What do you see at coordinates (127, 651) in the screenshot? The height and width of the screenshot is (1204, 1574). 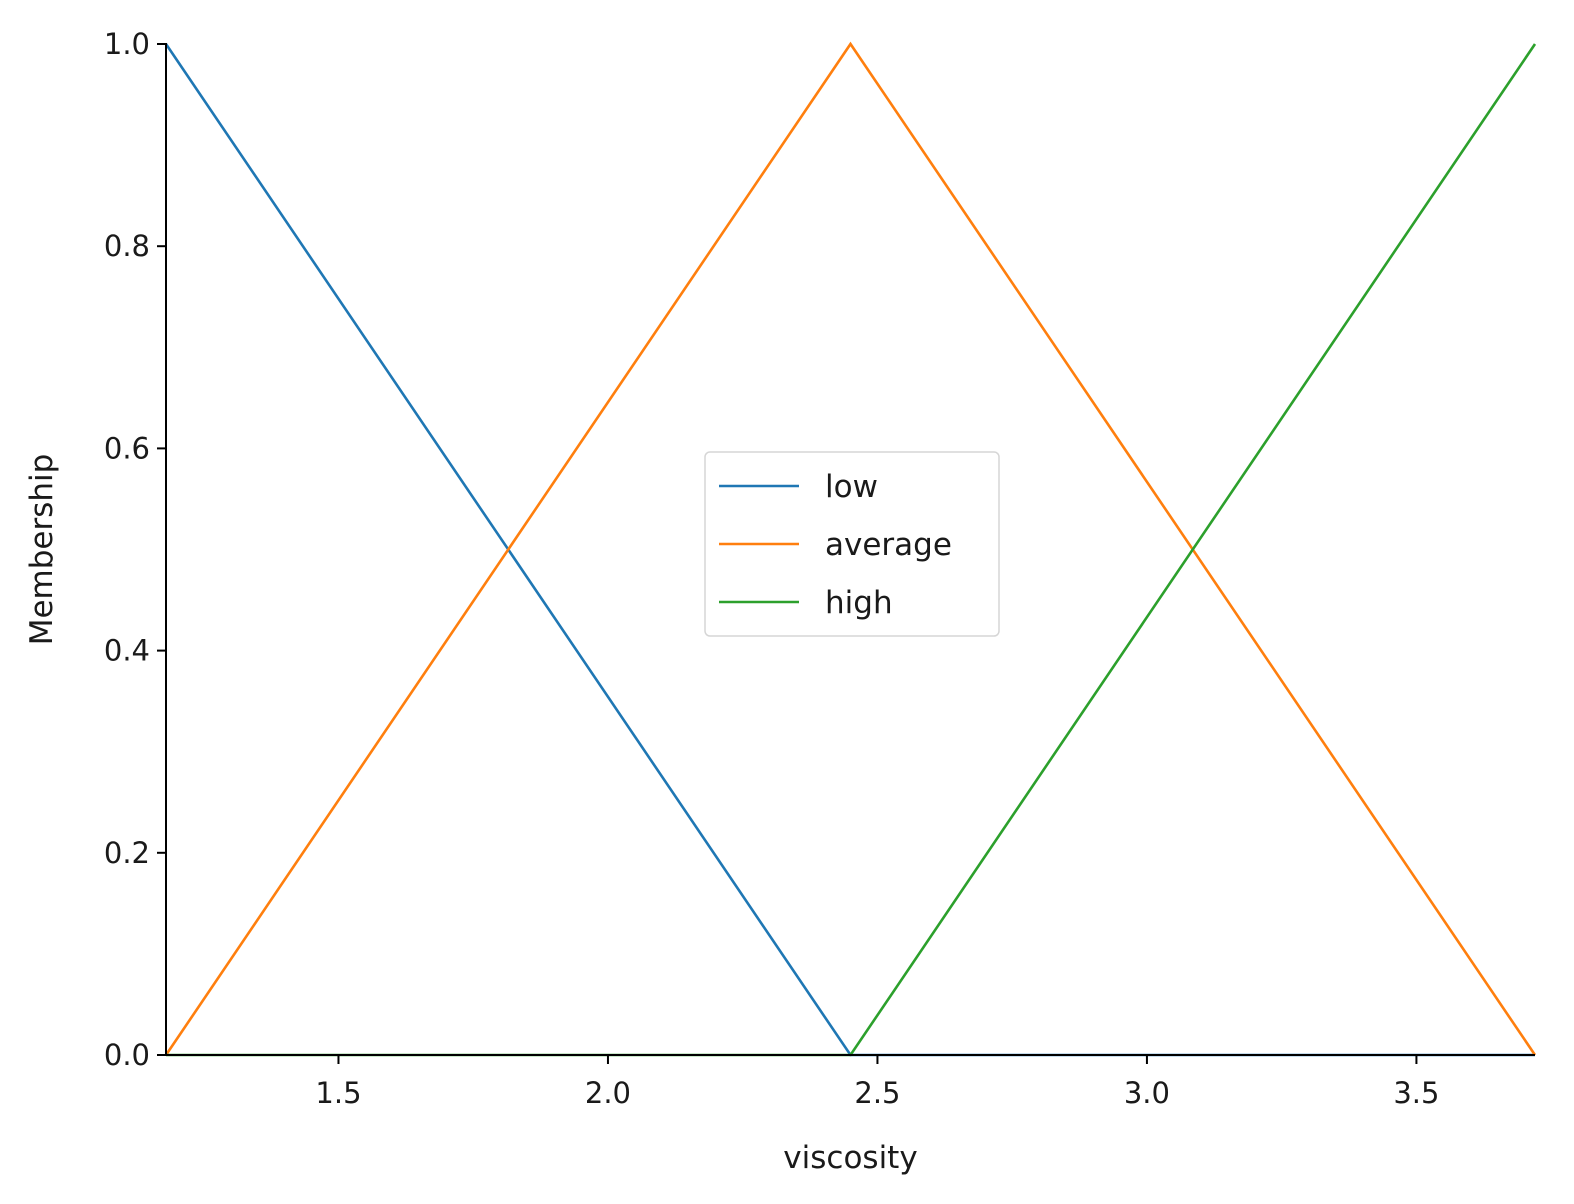 I see `y-tick-label: 0.4` at bounding box center [127, 651].